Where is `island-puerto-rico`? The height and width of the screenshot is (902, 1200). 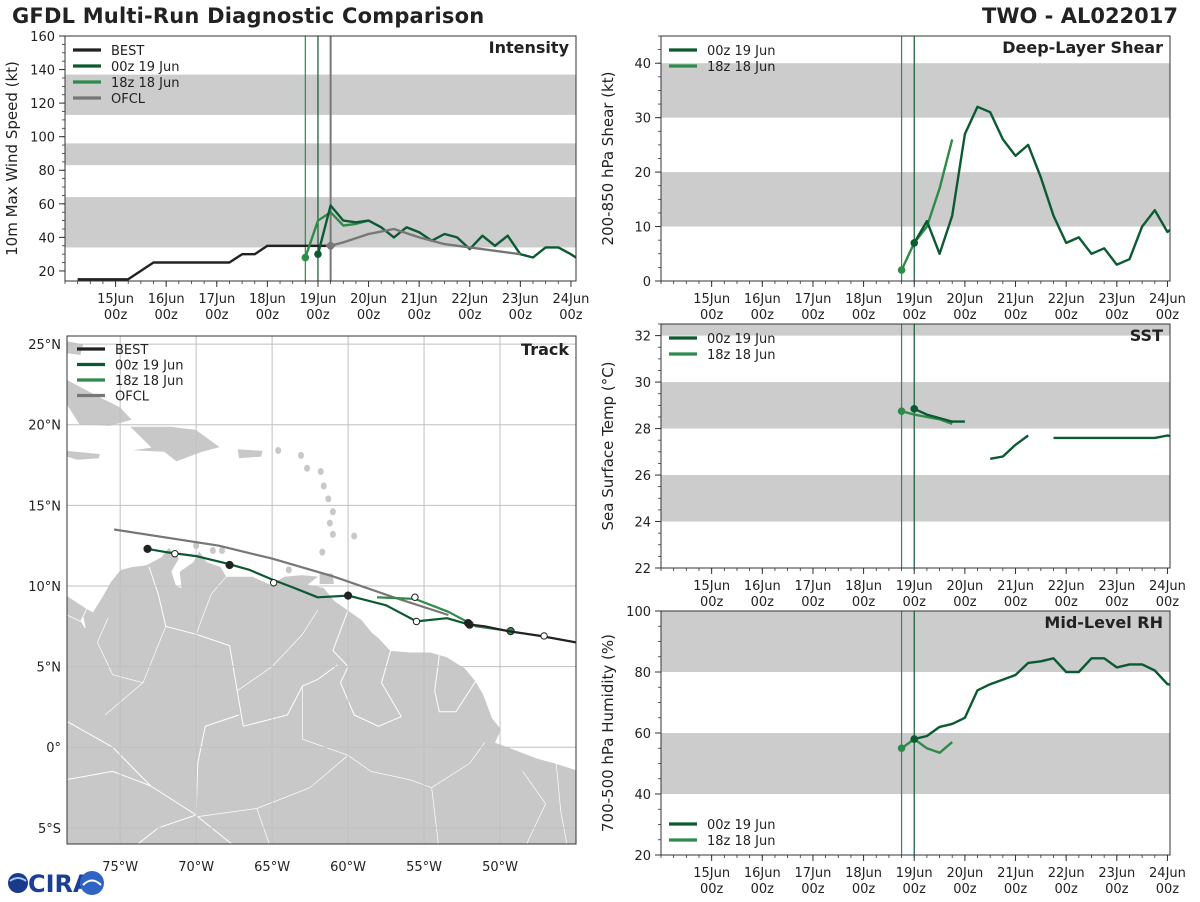
island-puerto-rico is located at coordinates (250, 454).